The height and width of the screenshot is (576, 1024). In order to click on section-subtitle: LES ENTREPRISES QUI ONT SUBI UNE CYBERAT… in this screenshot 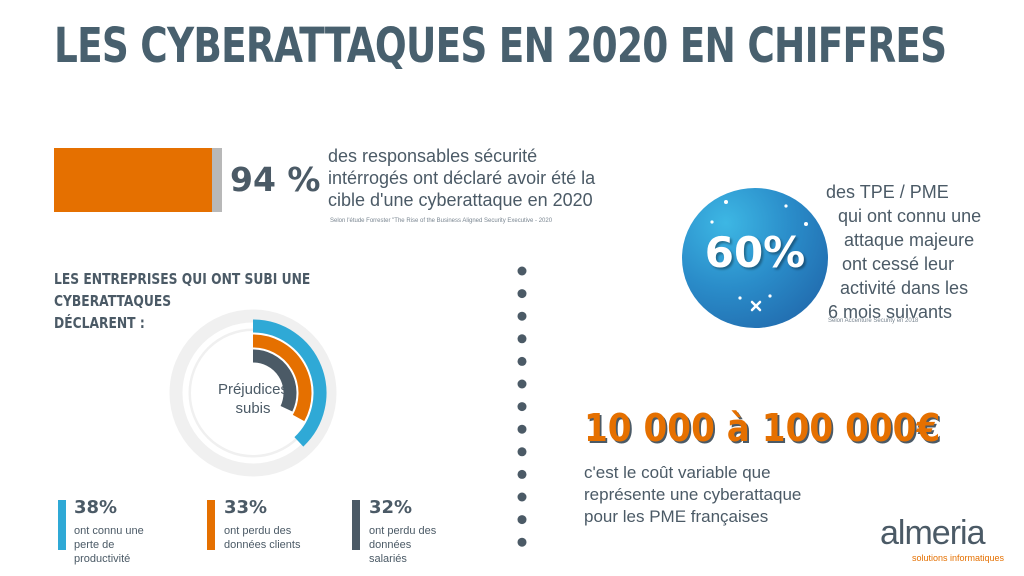, I will do `click(226, 301)`.